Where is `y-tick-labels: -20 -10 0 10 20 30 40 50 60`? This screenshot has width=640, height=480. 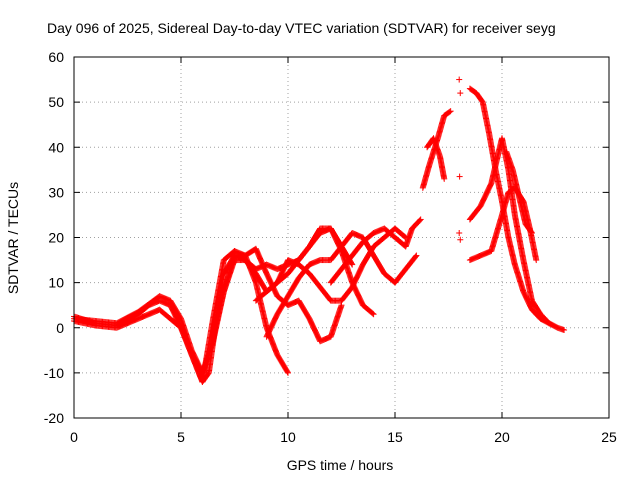 y-tick-labels: -20 -10 0 10 20 30 40 50 60 is located at coordinates (54, 237).